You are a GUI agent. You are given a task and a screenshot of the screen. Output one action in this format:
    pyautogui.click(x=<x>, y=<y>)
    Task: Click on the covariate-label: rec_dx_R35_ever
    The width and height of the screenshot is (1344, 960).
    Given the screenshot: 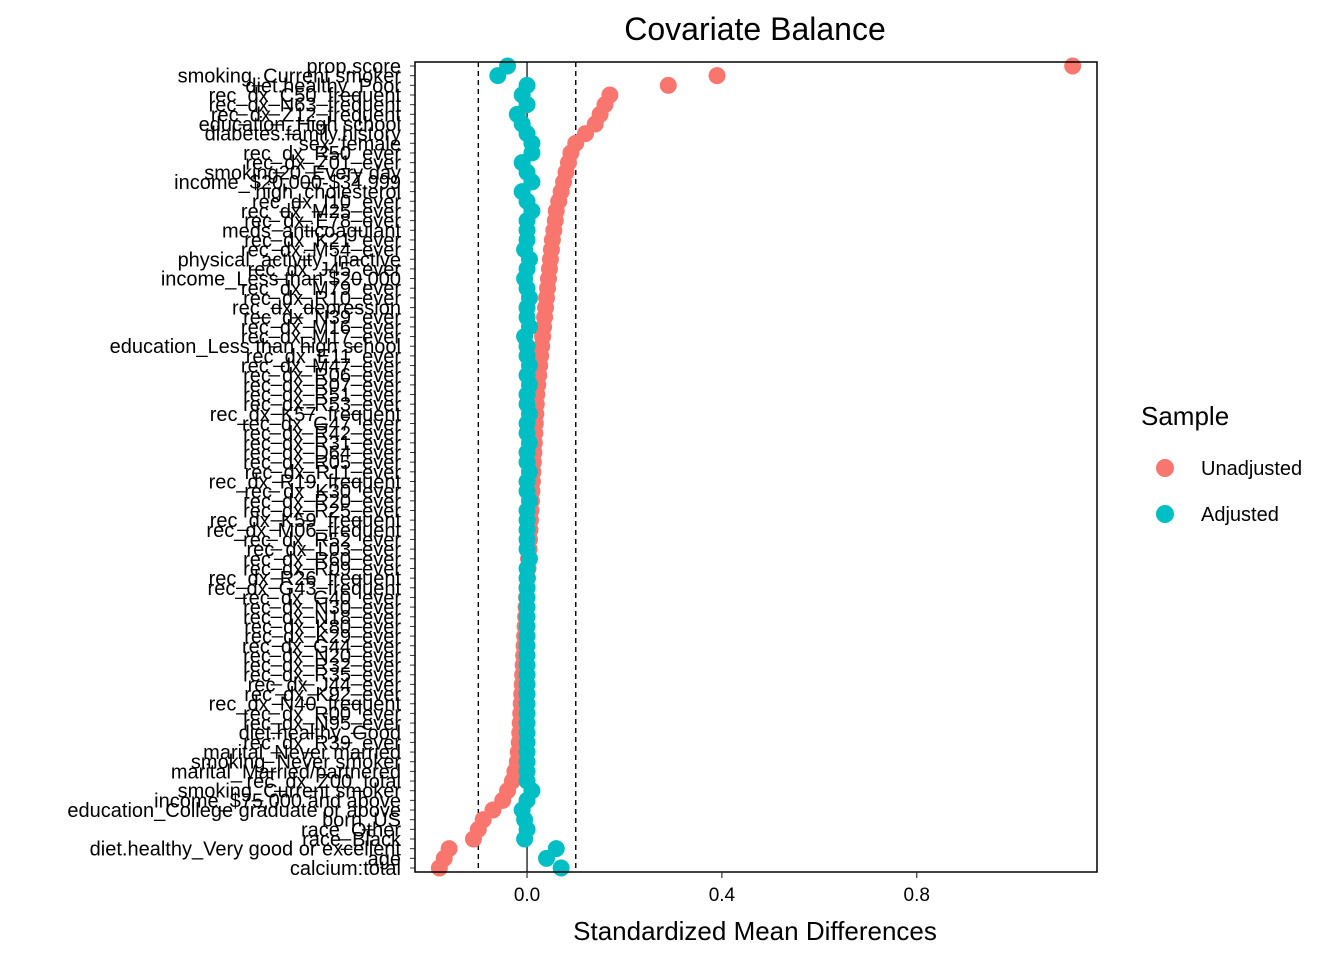 What is the action you would take?
    pyautogui.click(x=322, y=676)
    